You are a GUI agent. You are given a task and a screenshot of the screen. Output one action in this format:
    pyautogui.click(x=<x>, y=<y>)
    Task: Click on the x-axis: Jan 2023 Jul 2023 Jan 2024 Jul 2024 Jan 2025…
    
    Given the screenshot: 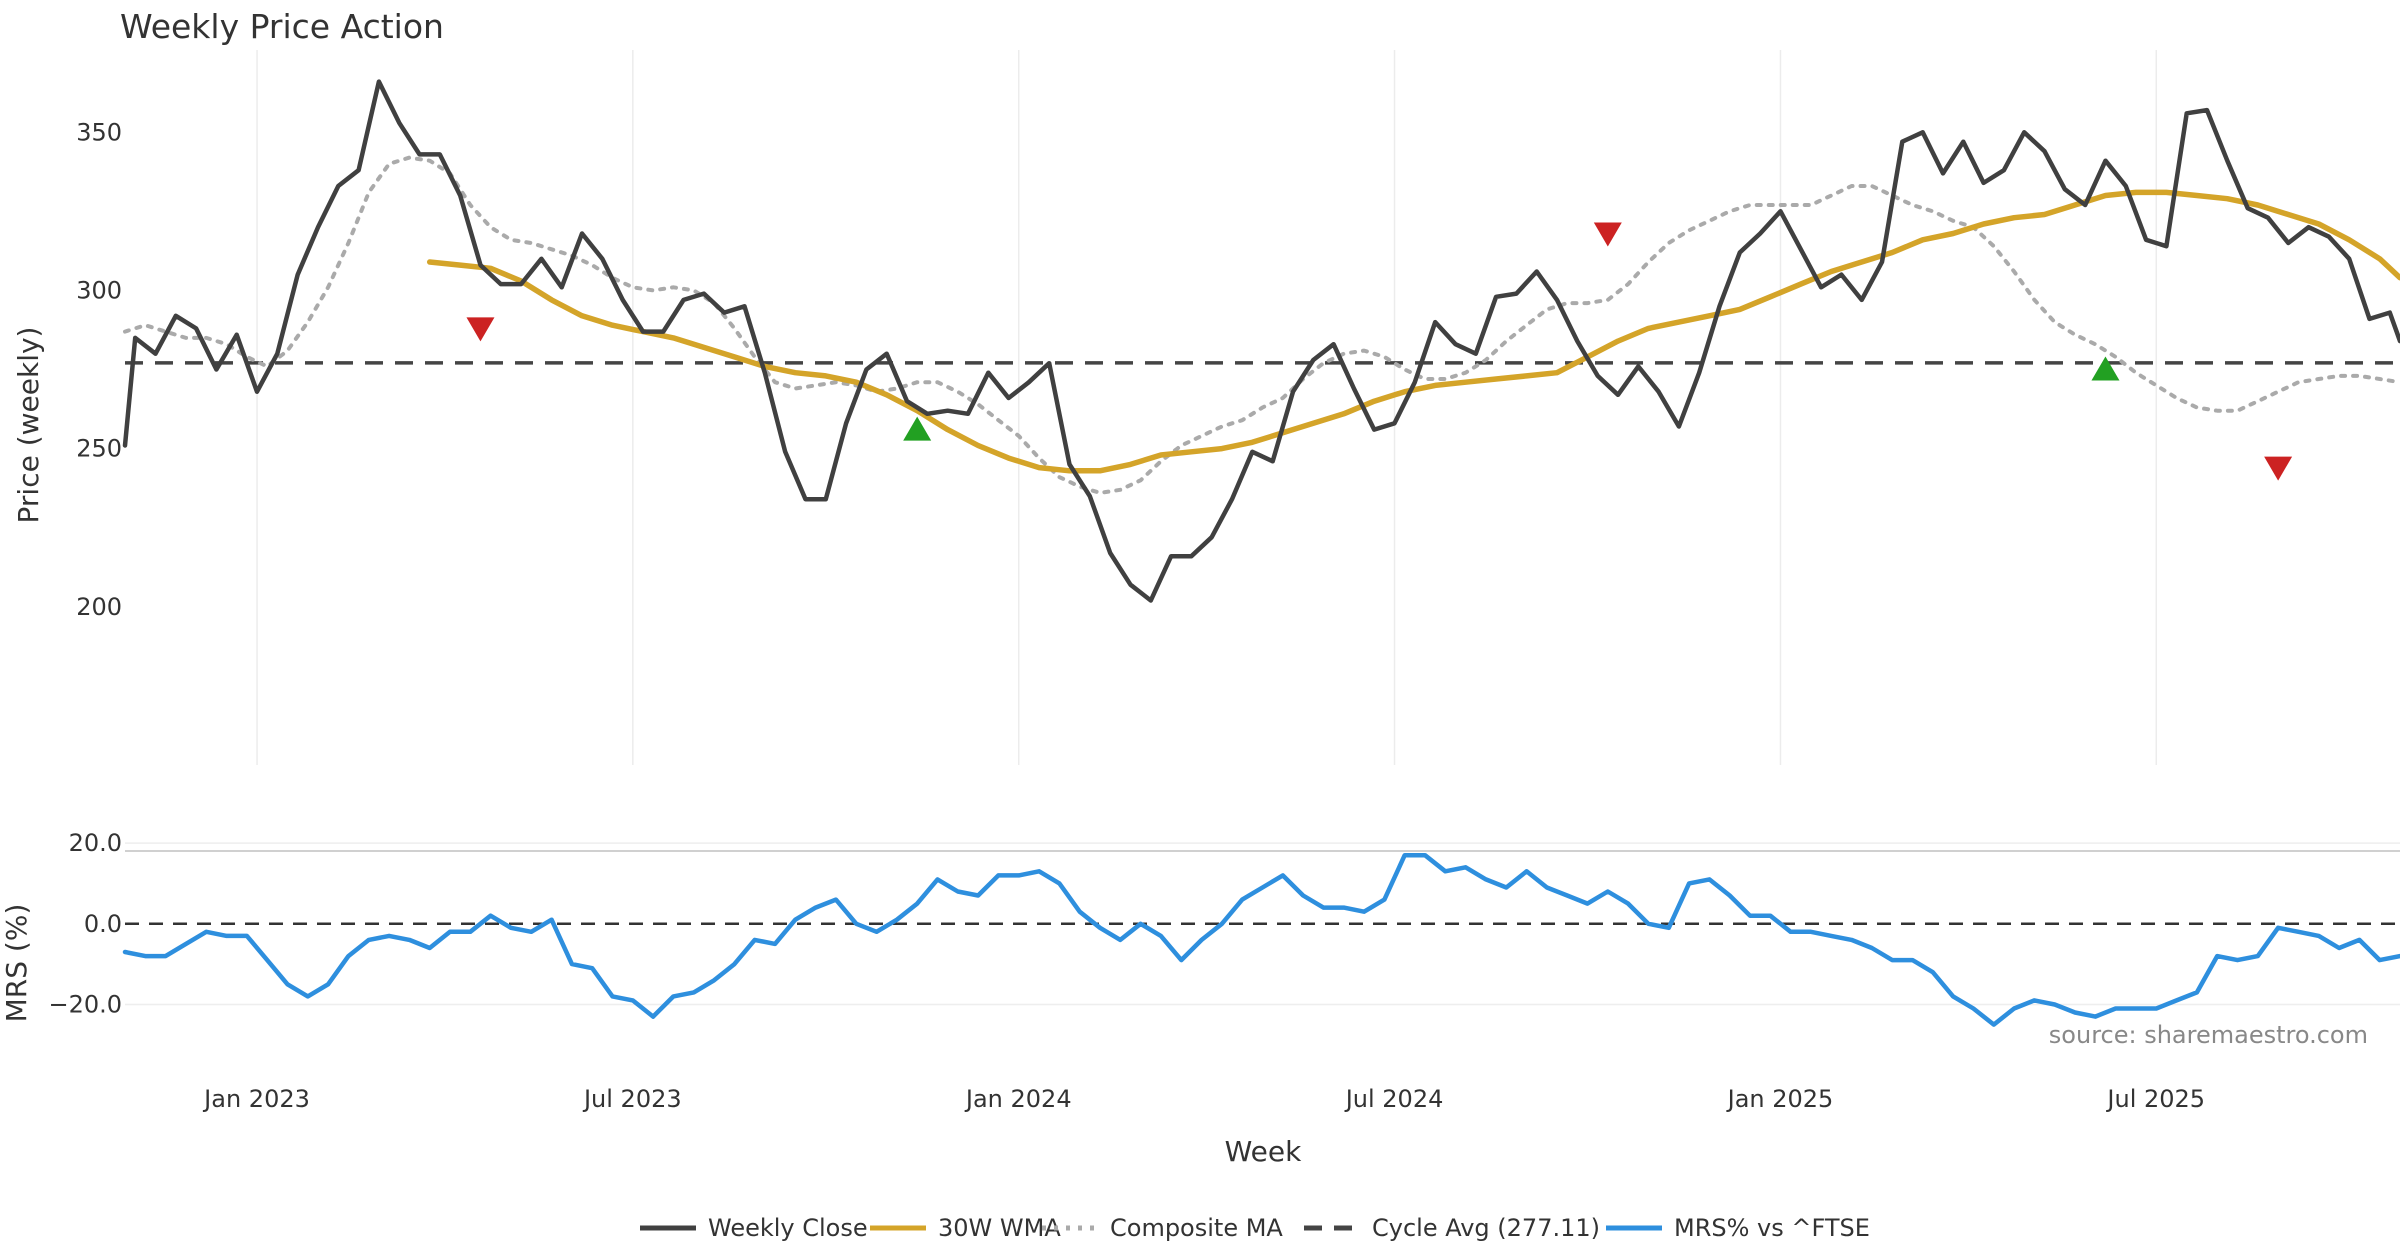 What is the action you would take?
    pyautogui.click(x=1203, y=1099)
    